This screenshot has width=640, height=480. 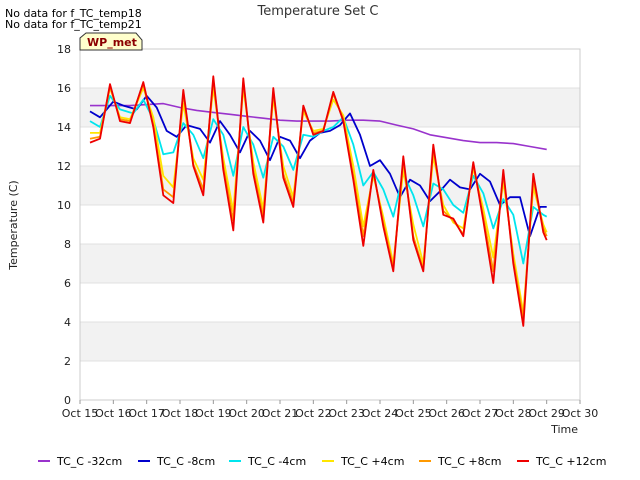 What do you see at coordinates (64, 205) in the screenshot?
I see `y-tick-label: 10` at bounding box center [64, 205].